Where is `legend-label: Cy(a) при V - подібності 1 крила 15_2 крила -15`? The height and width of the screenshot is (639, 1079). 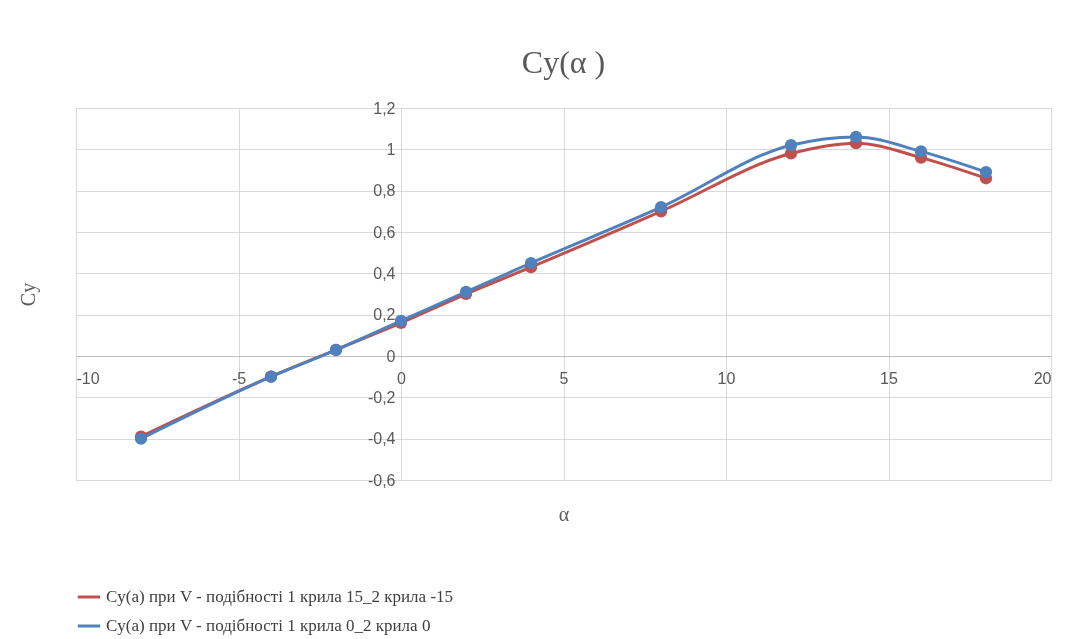 legend-label: Cy(a) при V - подібності 1 крила 15_2 крила -15 is located at coordinates (280, 596).